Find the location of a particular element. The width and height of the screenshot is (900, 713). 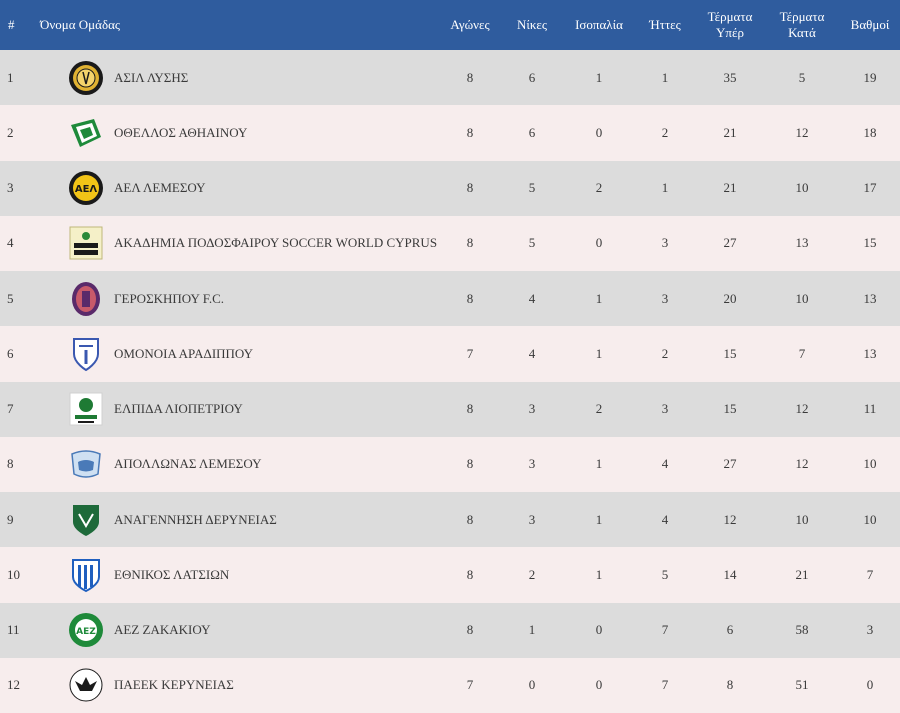

draws-cell: 2 is located at coordinates (599, 409).